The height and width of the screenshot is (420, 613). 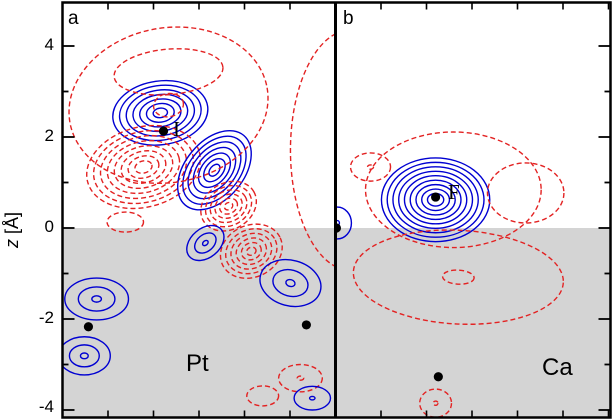 What do you see at coordinates (49, 226) in the screenshot?
I see `ytick-label-0: 0` at bounding box center [49, 226].